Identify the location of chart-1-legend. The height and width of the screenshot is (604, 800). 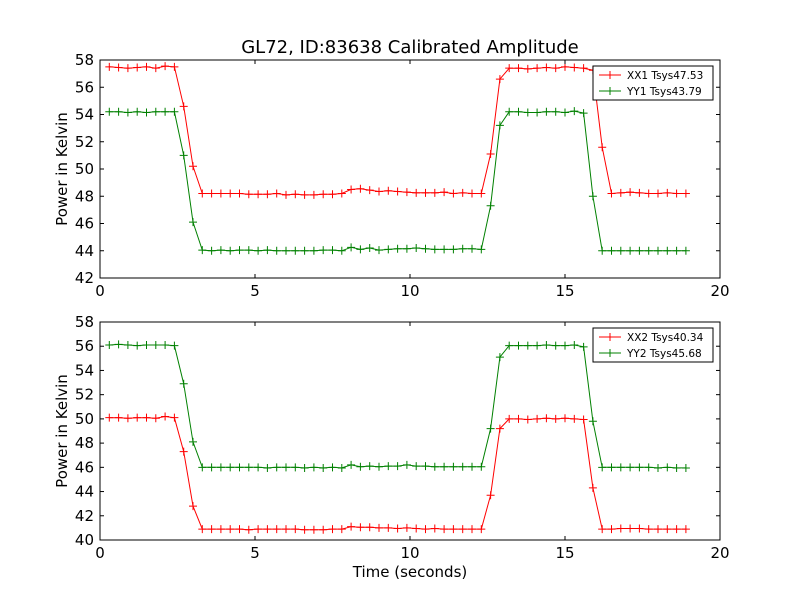
(653, 345).